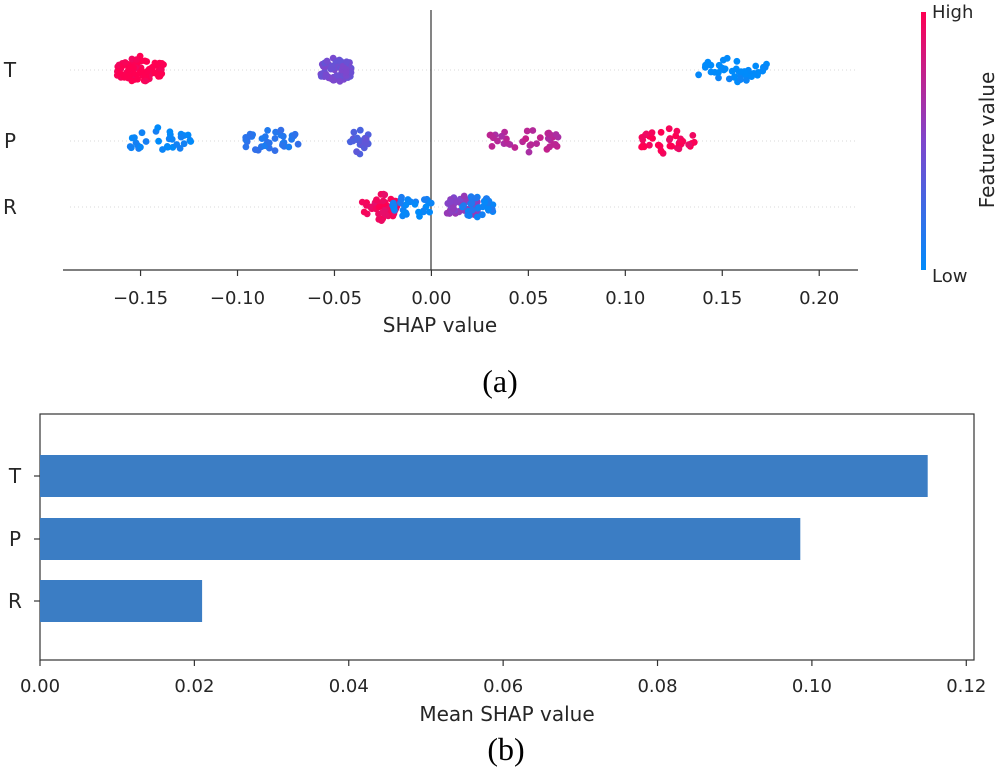  I want to click on colorbar-low-label: Low, so click(949, 276).